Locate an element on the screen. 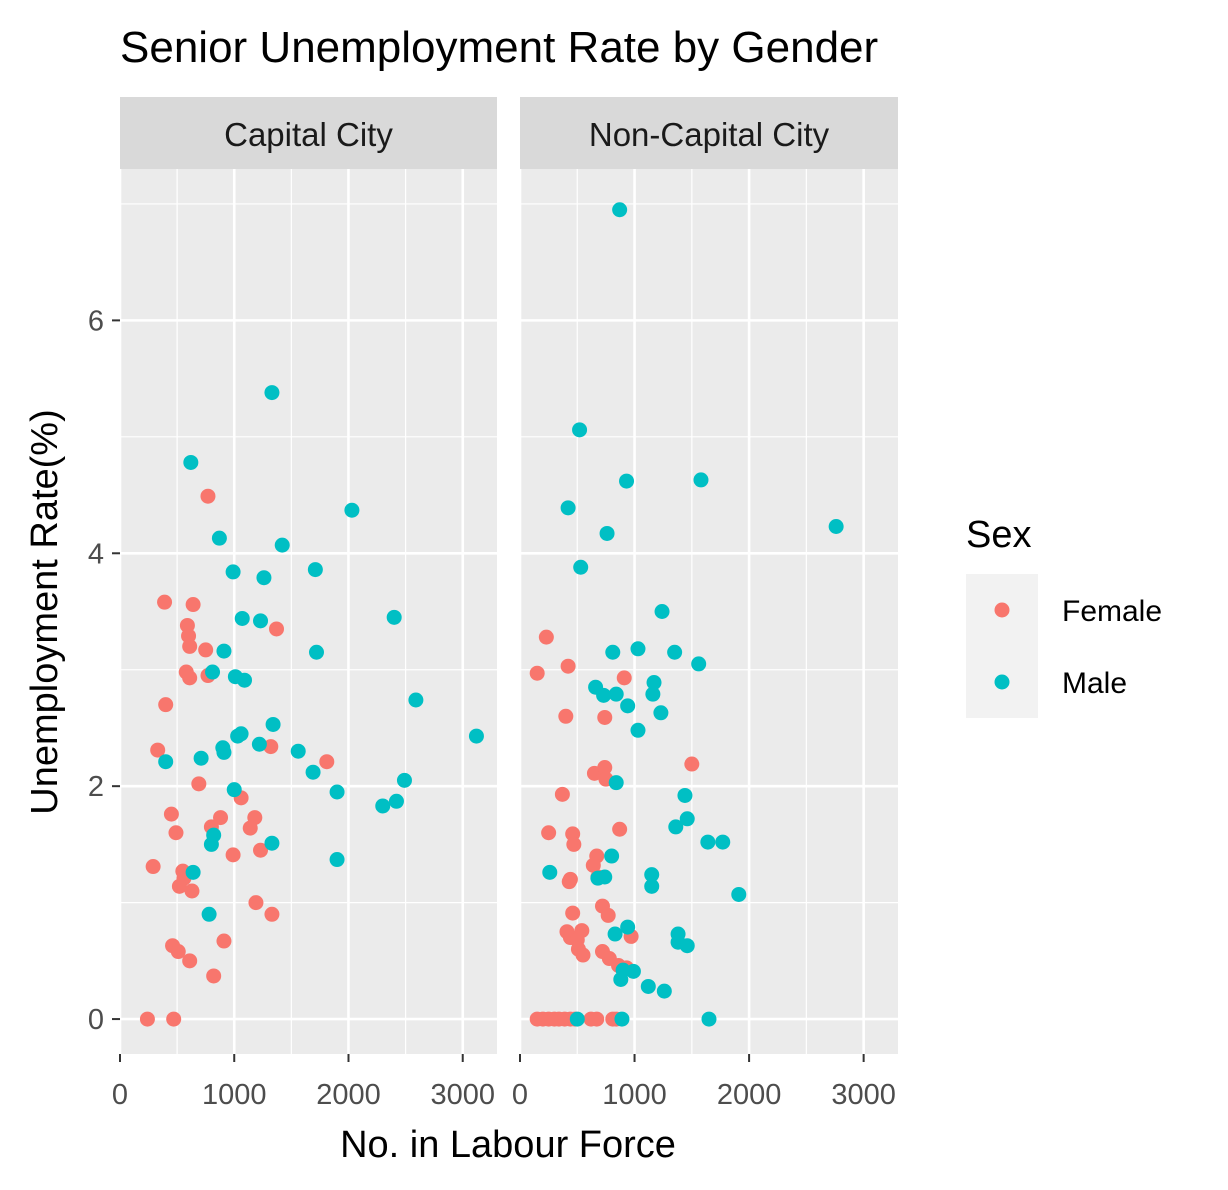 This screenshot has height=1190, width=1228. legend: Sex Female Male is located at coordinates (1064, 616).